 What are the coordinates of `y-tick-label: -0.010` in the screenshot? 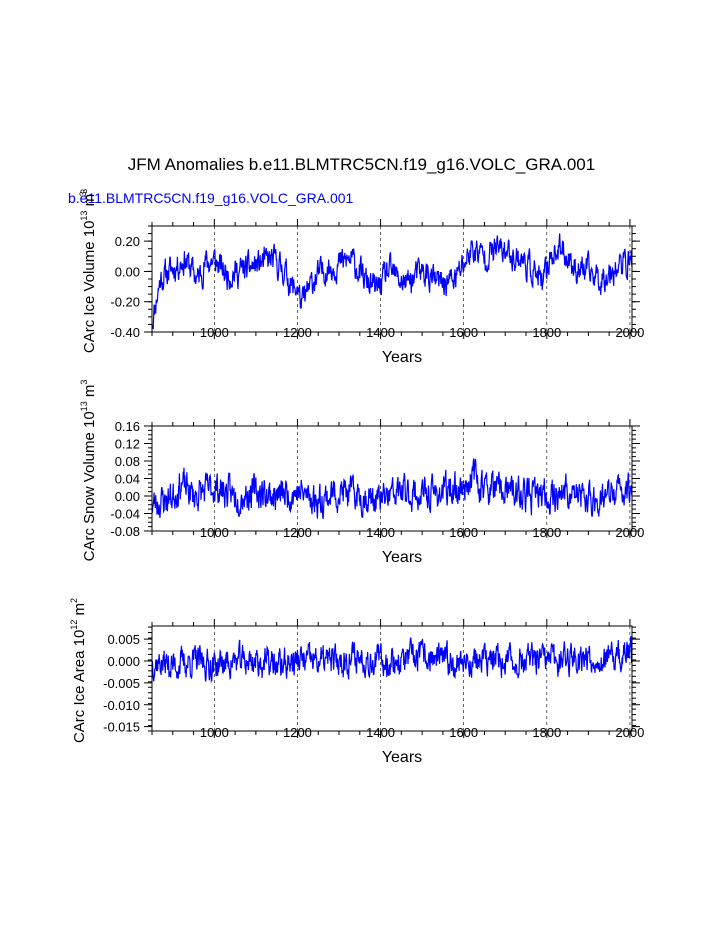 It's located at (121, 705).